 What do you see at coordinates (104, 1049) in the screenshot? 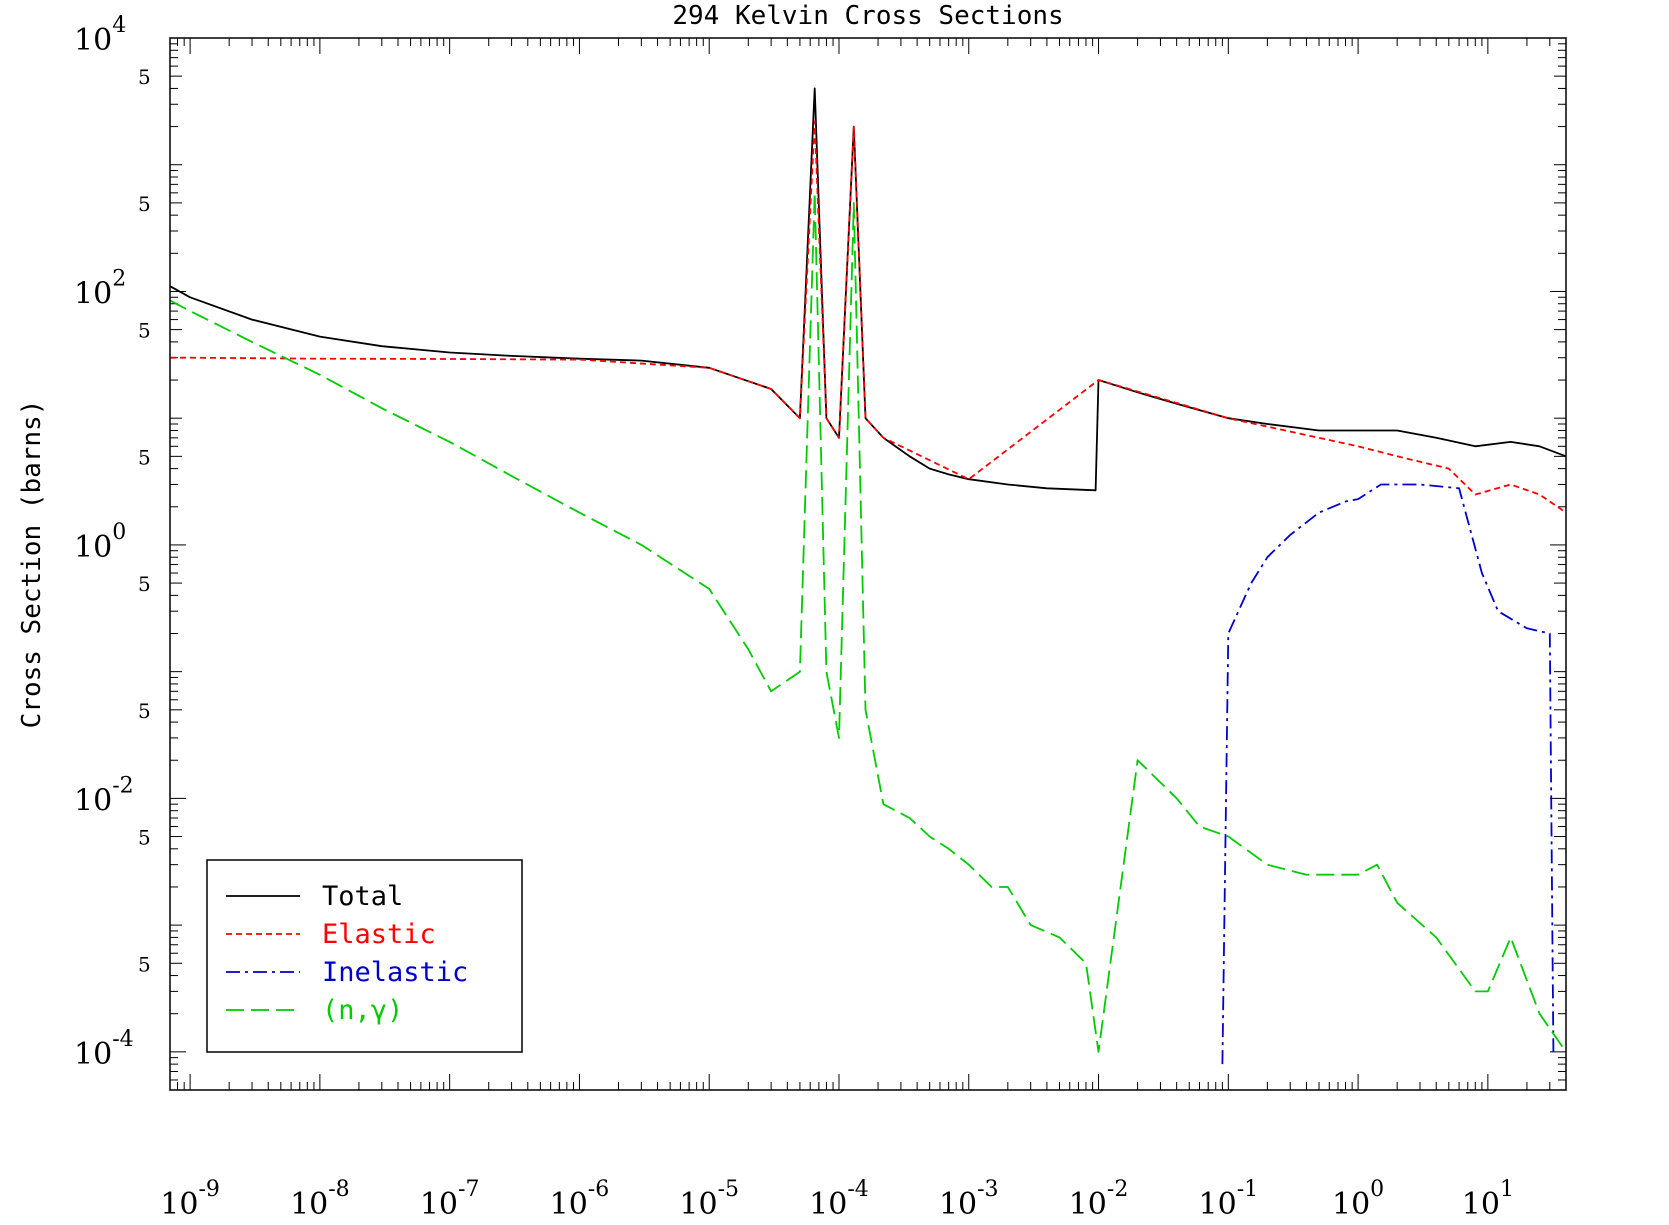
I see `y-tick-label: 10⁻⁴` at bounding box center [104, 1049].